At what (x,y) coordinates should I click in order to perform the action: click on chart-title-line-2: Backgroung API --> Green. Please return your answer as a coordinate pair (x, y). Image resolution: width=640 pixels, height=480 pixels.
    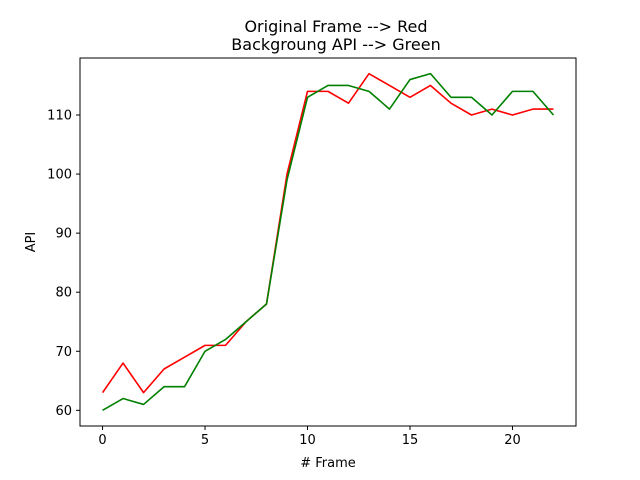
    Looking at the image, I should click on (335, 44).